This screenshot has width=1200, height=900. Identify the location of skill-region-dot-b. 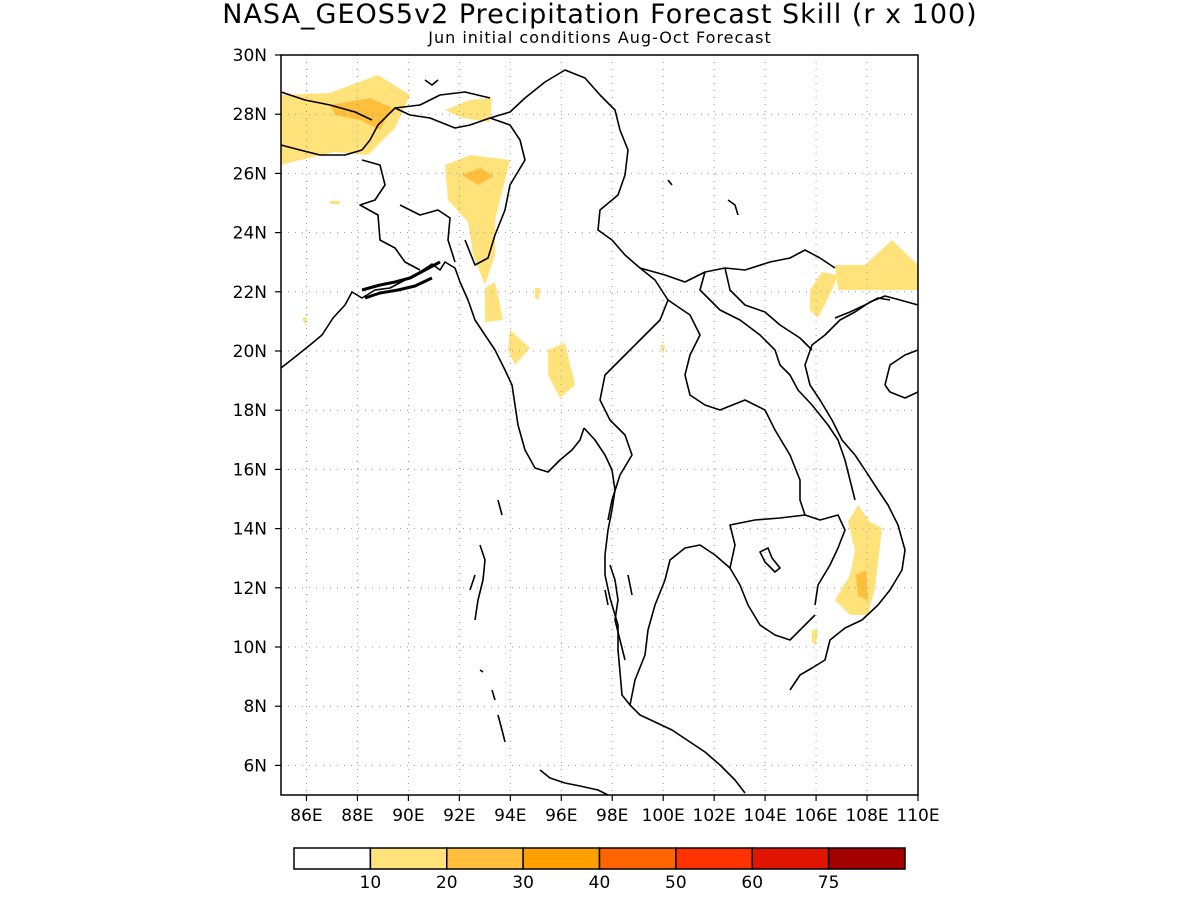
(662, 350).